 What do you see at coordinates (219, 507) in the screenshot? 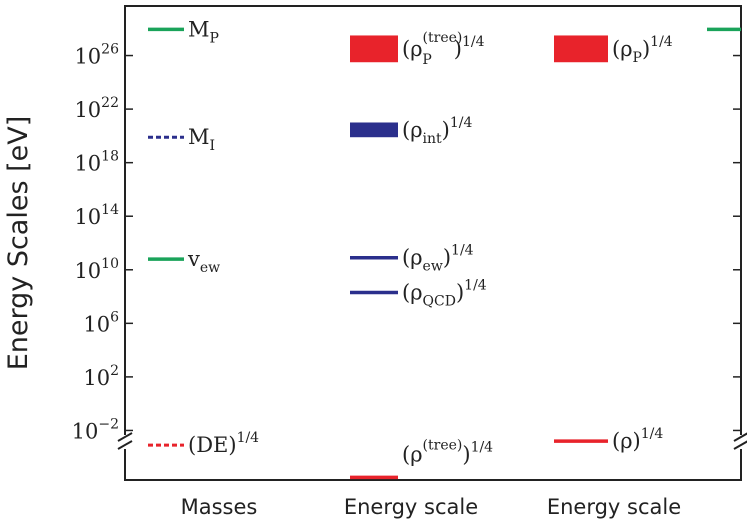
I see `category-label: Masses` at bounding box center [219, 507].